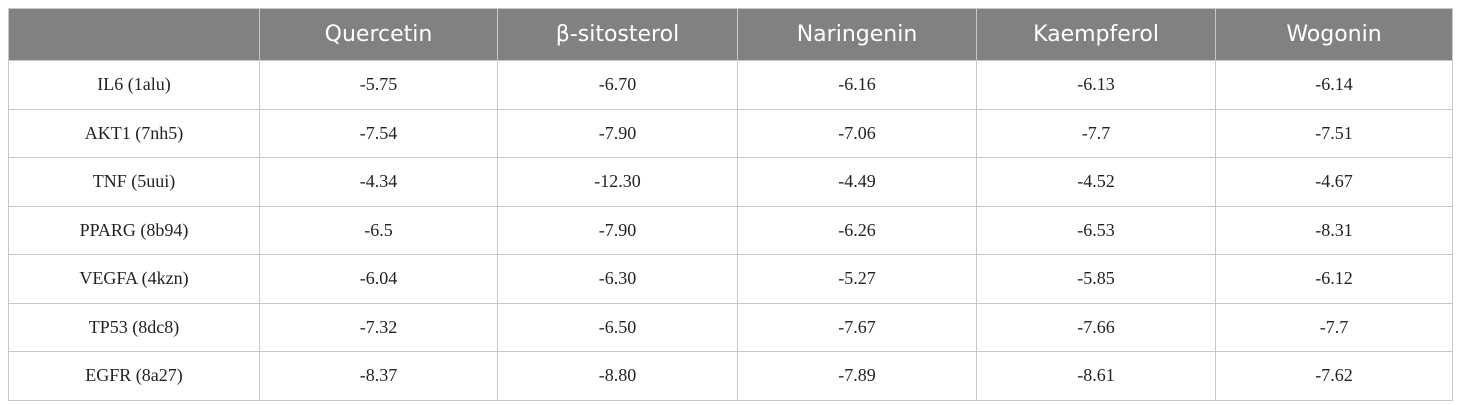 Image resolution: width=1460 pixels, height=405 pixels. What do you see at coordinates (857, 182) in the screenshot?
I see `cell: -4.49` at bounding box center [857, 182].